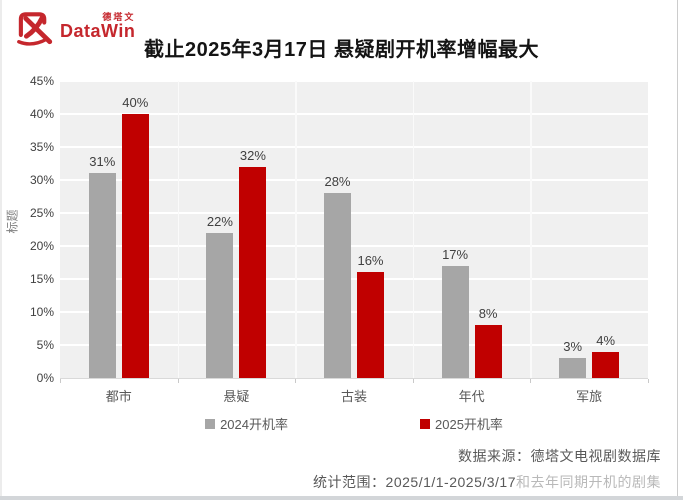 The image size is (683, 500). What do you see at coordinates (41, 81) in the screenshot?
I see `y-axis-tick-label: 45%` at bounding box center [41, 81].